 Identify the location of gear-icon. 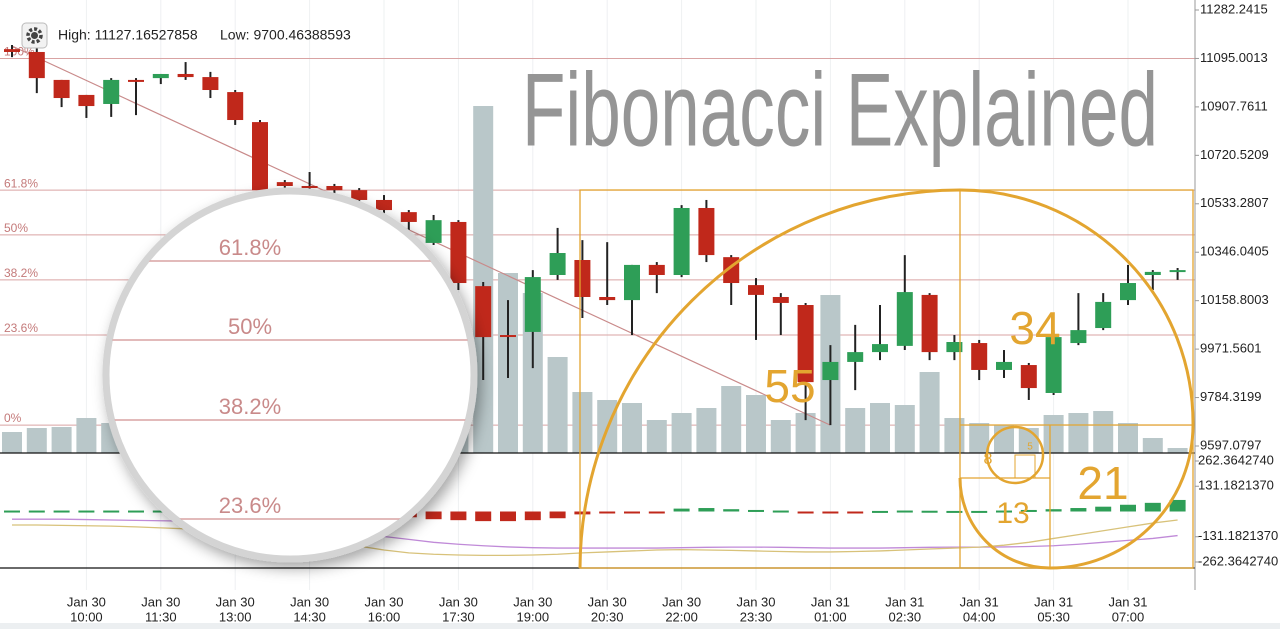
(34, 35).